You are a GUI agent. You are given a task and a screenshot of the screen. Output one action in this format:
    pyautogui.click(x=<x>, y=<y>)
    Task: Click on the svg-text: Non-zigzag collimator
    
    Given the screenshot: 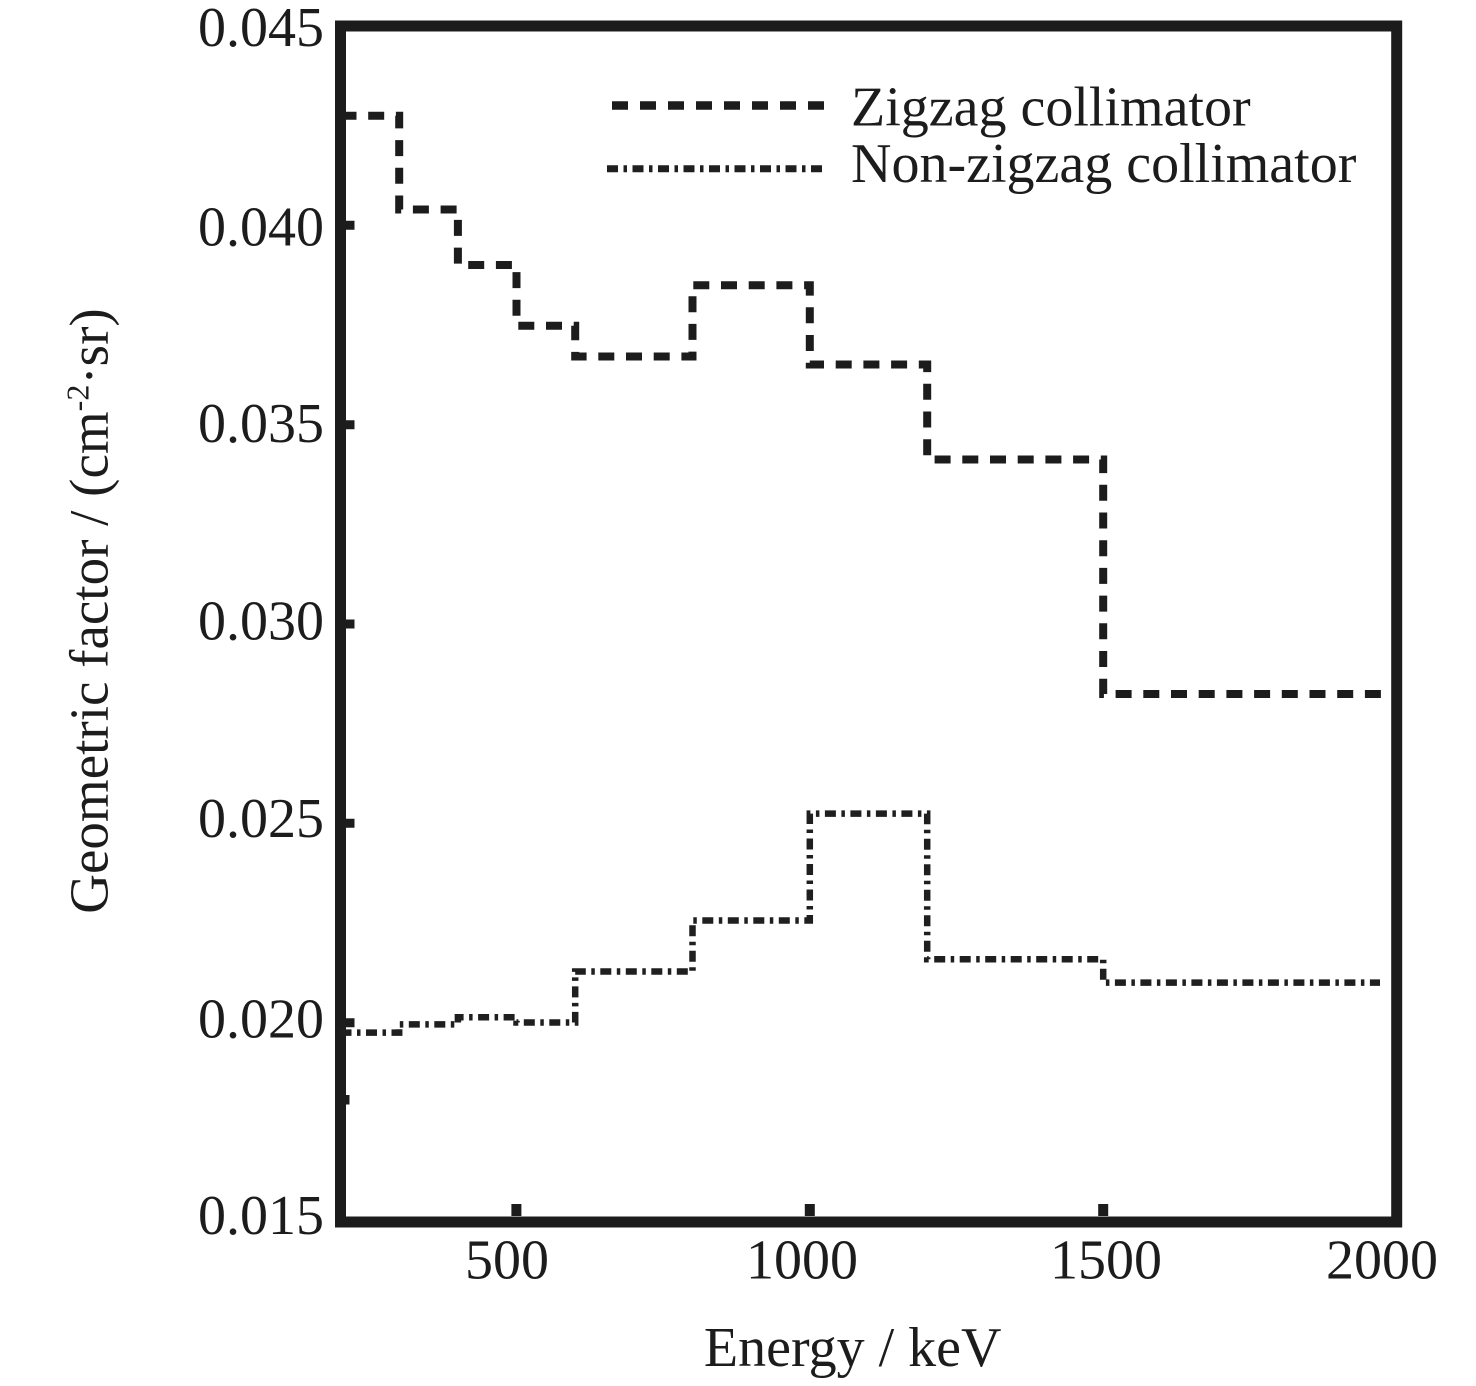 What is the action you would take?
    pyautogui.click(x=1104, y=164)
    